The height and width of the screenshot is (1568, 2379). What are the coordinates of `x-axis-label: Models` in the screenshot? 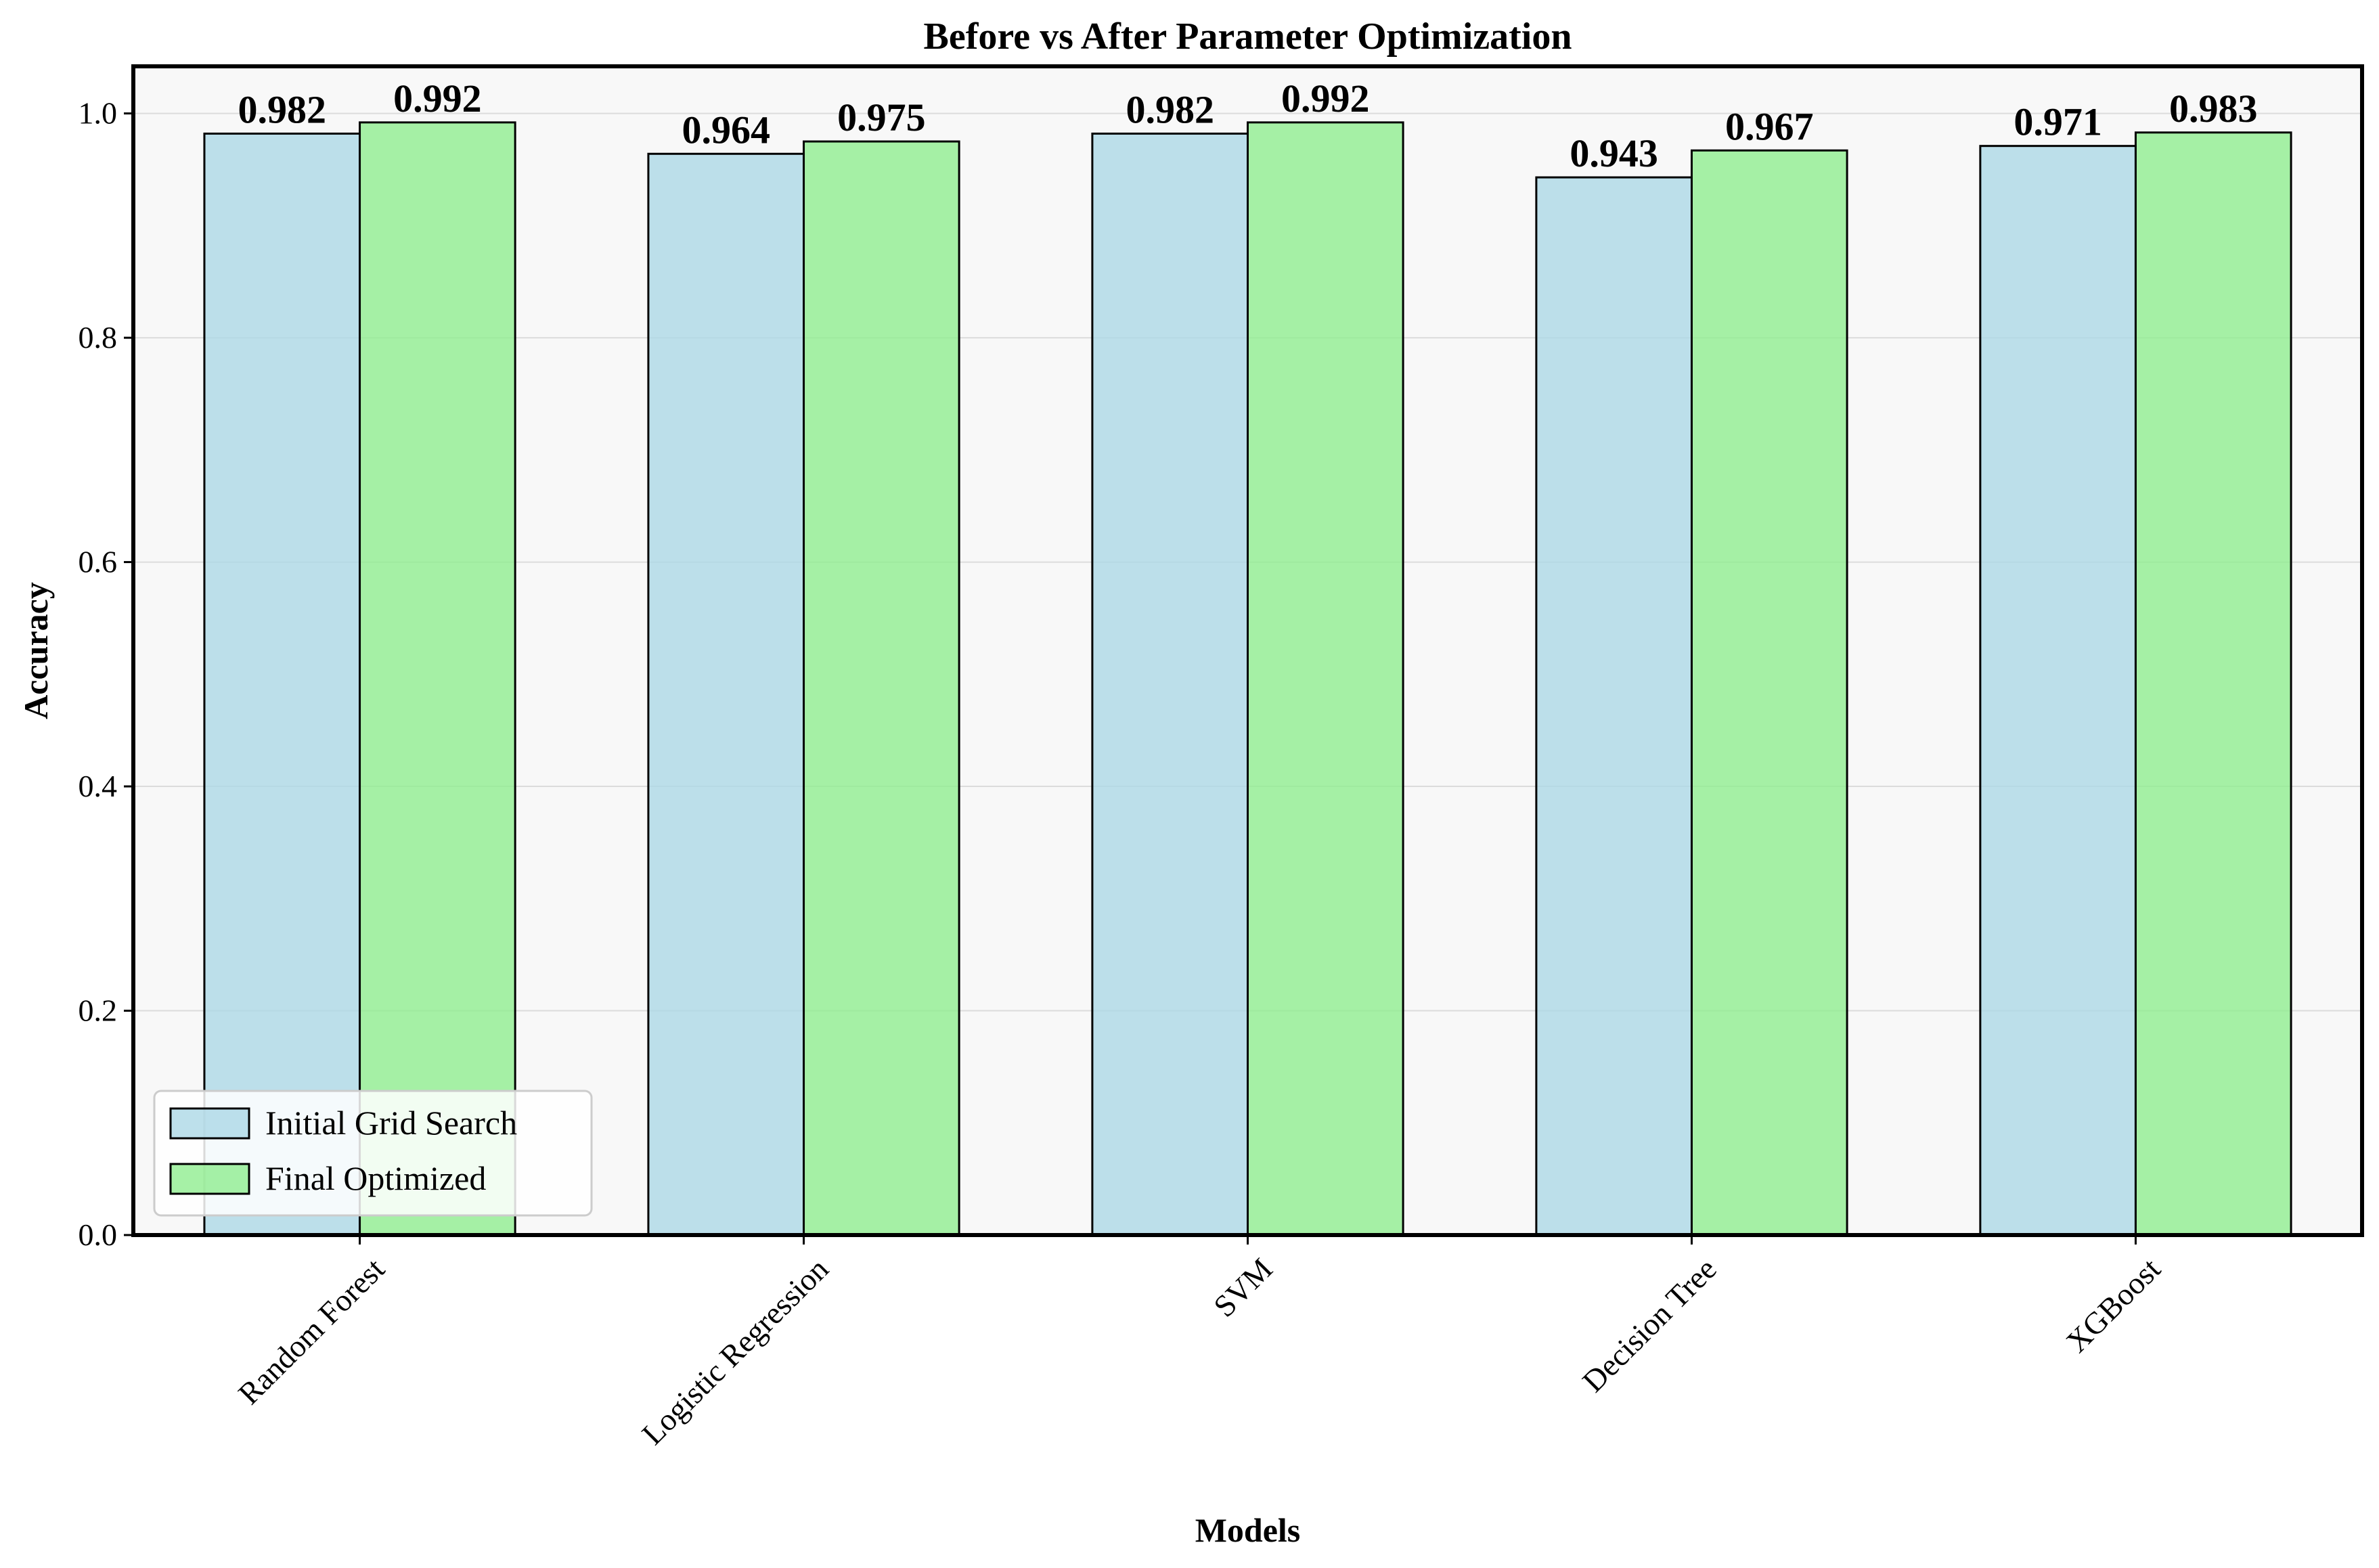 It's located at (1248, 1530).